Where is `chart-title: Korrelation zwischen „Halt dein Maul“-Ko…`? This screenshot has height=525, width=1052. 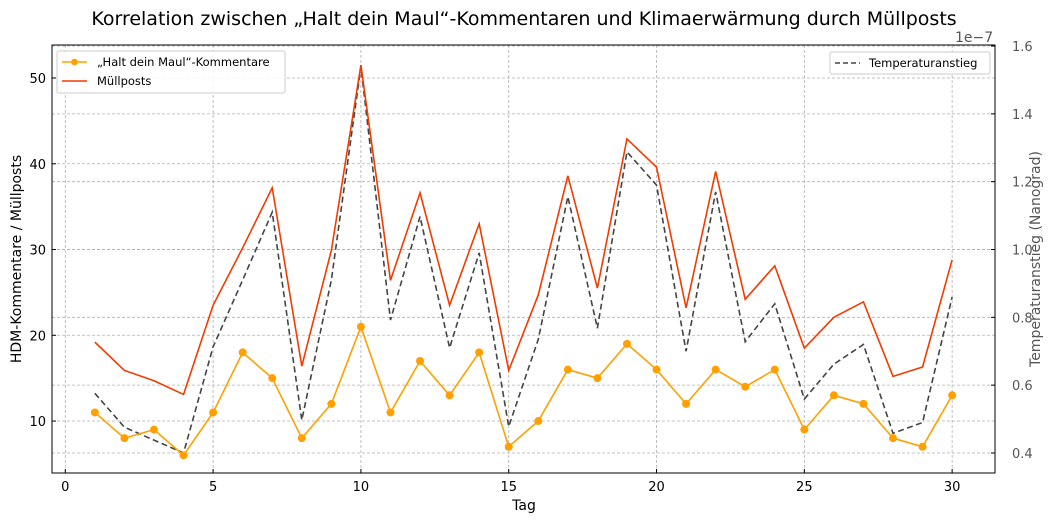 chart-title: Korrelation zwischen „Halt dein Maul“-Ko… is located at coordinates (523, 19).